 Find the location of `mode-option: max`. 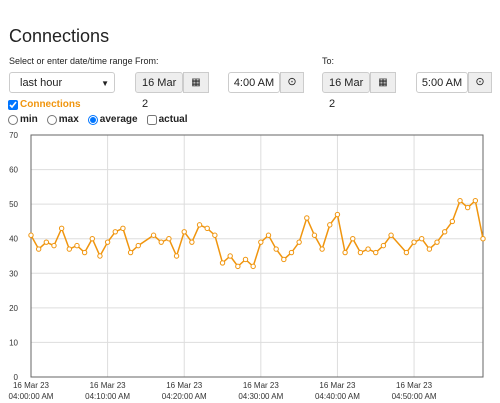

mode-option: max is located at coordinates (62, 119).